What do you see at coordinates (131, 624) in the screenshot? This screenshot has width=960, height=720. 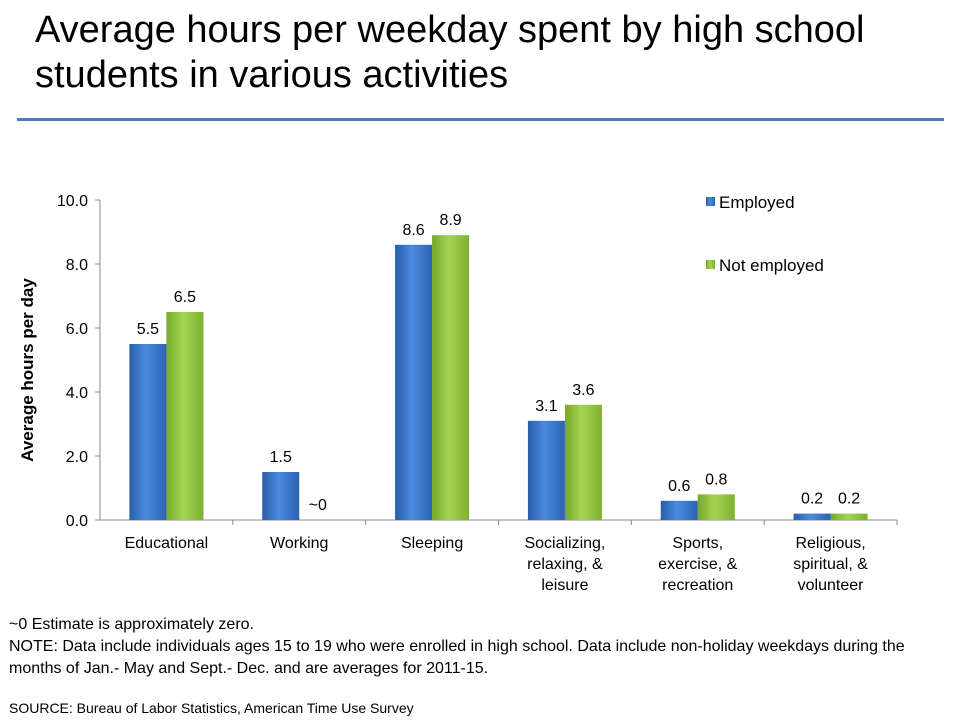 I see `approx-note: ~0 Estimate is approximately zero.` at bounding box center [131, 624].